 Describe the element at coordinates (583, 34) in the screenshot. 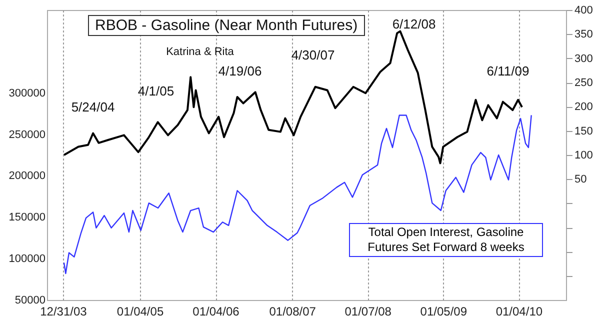

I see `y2-tick-label: 350` at that location.